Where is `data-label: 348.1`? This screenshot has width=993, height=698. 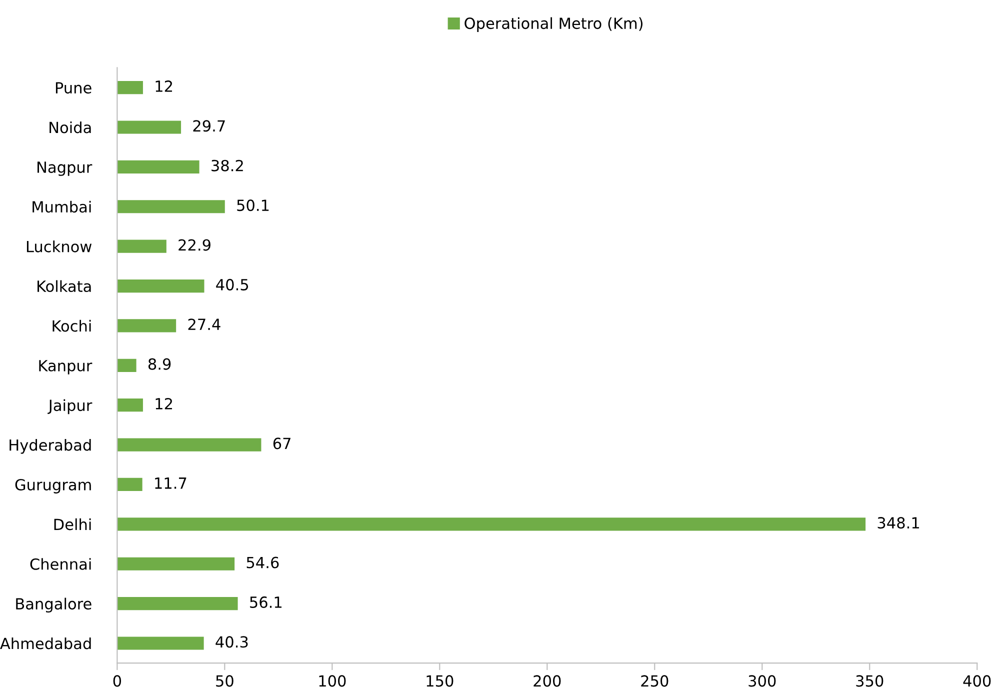 data-label: 348.1 is located at coordinates (898, 523).